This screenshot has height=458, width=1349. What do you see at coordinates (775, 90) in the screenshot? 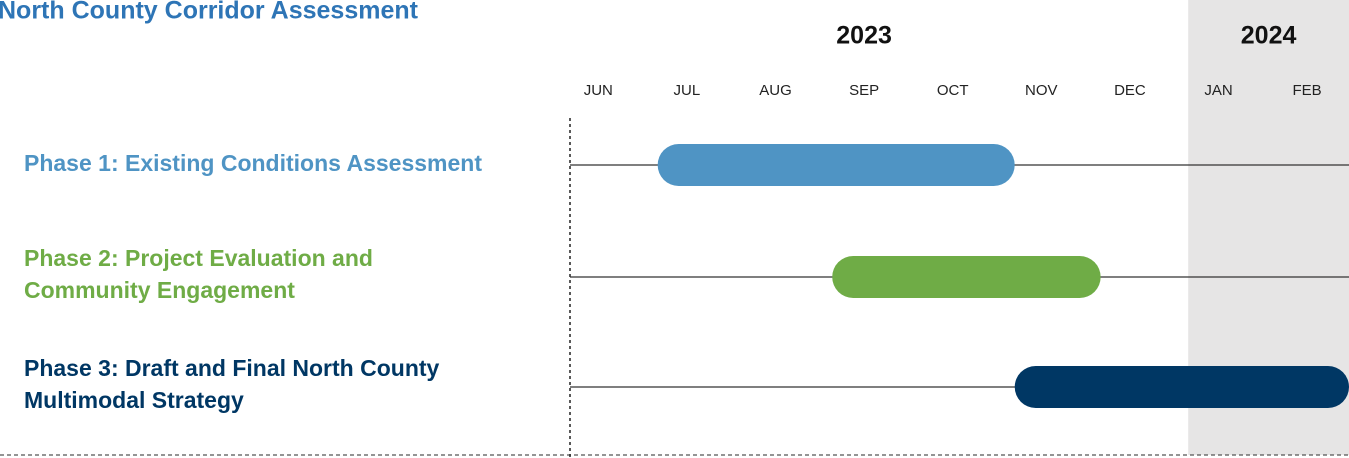
I see `month-label: AUG` at bounding box center [775, 90].